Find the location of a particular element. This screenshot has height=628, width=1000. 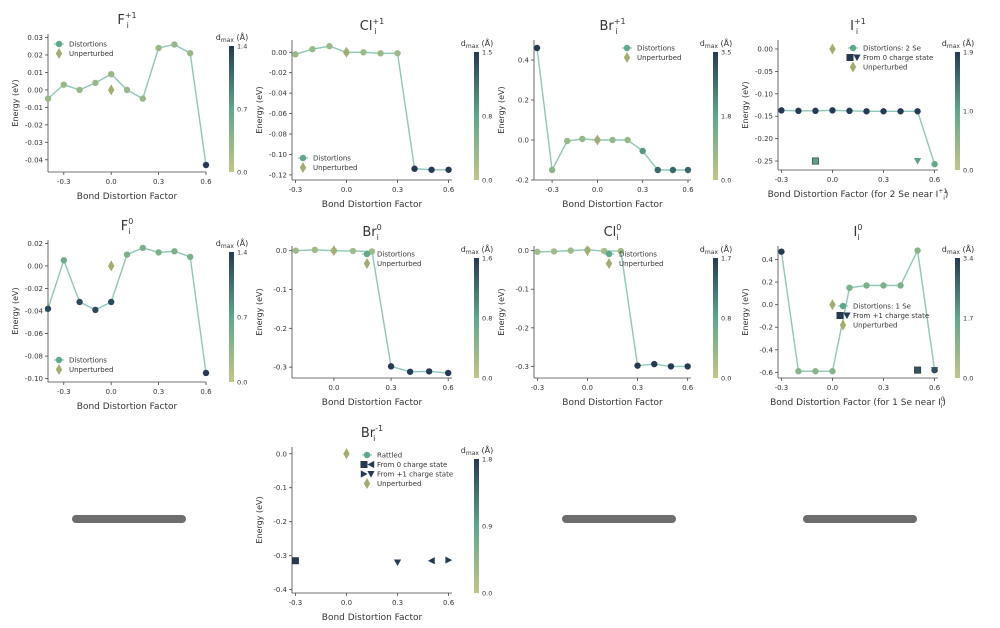

colorbar-tick-label: 1.8 is located at coordinates (487, 460).